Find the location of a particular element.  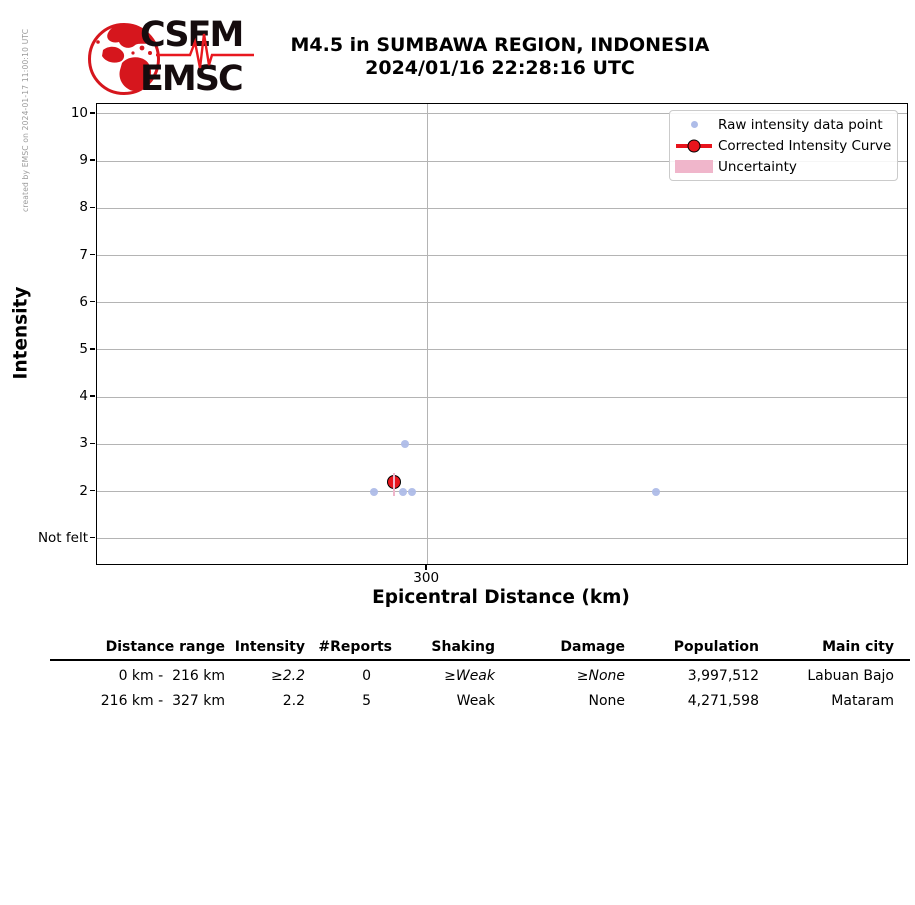

y-tick-label: 9 is located at coordinates (83, 160).